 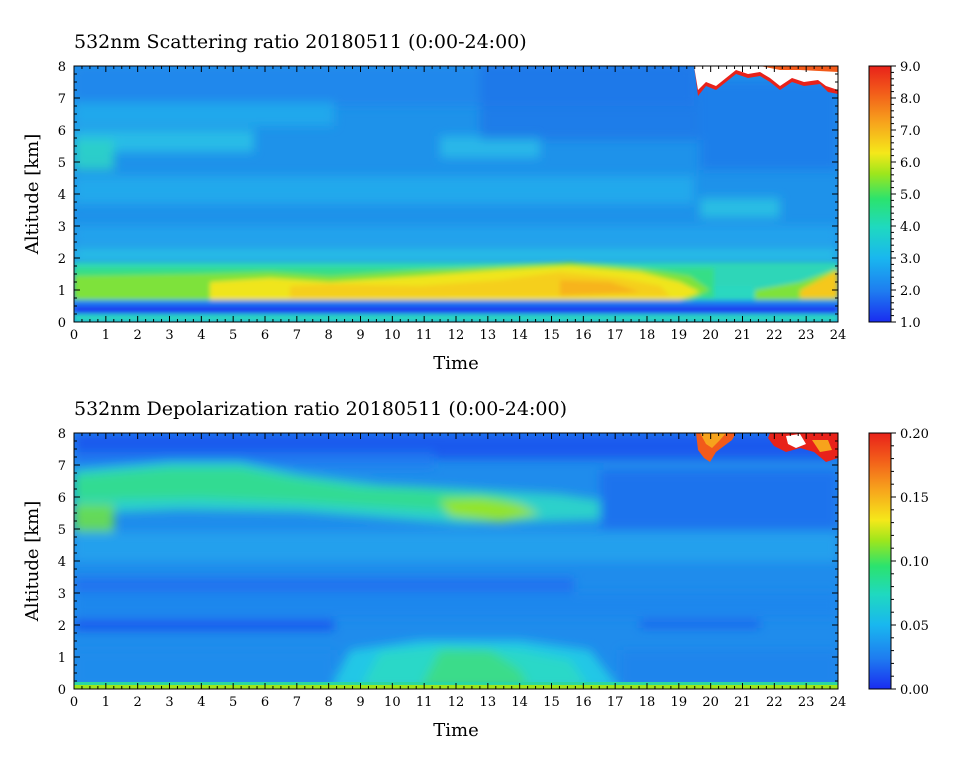 I want to click on colorbar-tick-label: 7.0, so click(x=910, y=131).